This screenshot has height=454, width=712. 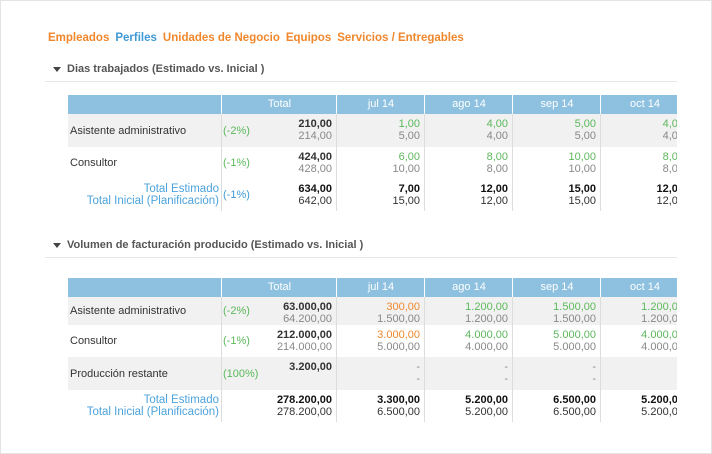 What do you see at coordinates (304, 335) in the screenshot?
I see `estimated-value: 212.000,00` at bounding box center [304, 335].